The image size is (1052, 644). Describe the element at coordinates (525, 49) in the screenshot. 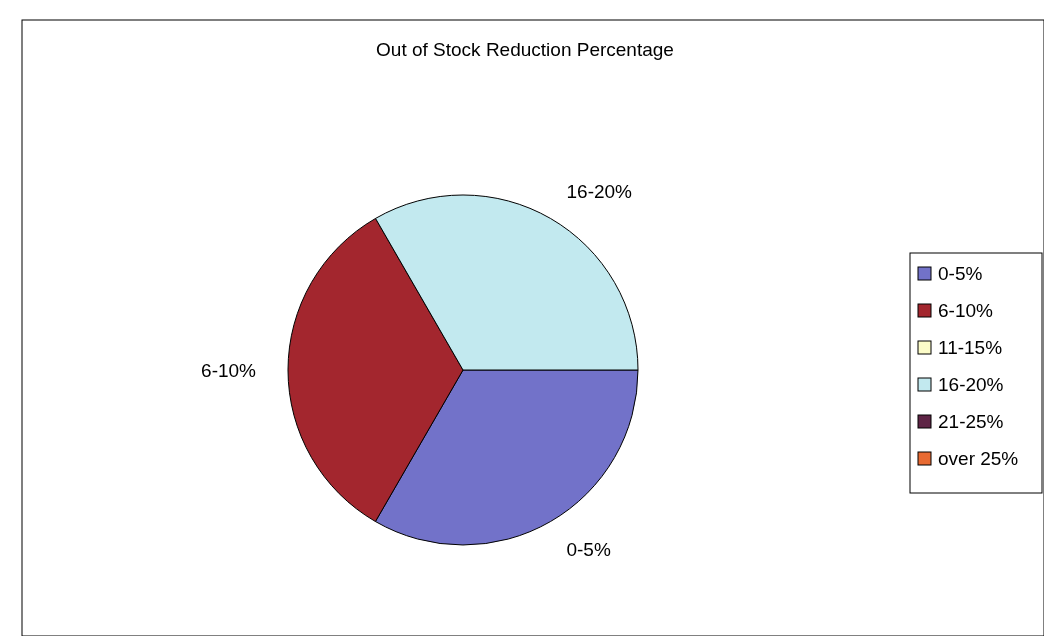

I see `chart-title: Out of Stock Reduction Percentage` at that location.